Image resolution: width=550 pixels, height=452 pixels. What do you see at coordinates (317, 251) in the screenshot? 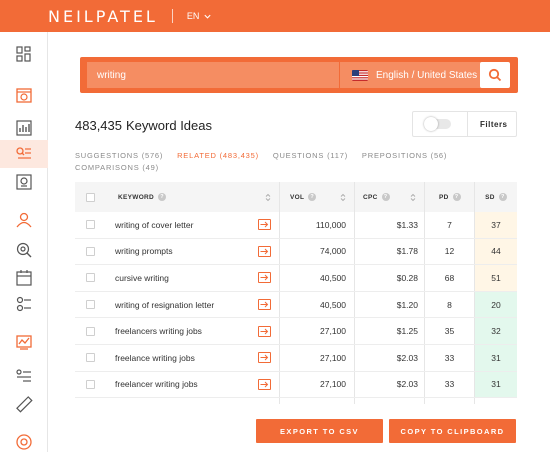
I see `vol-value: 74,000` at bounding box center [317, 251].